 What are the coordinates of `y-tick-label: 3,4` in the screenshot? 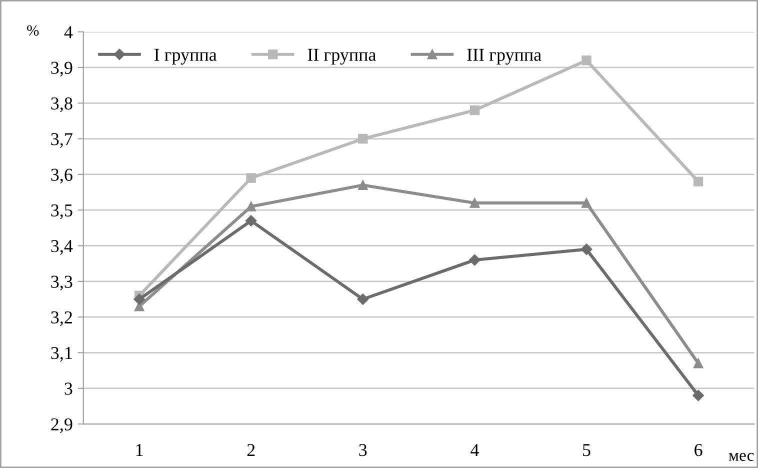 It's located at (62, 247).